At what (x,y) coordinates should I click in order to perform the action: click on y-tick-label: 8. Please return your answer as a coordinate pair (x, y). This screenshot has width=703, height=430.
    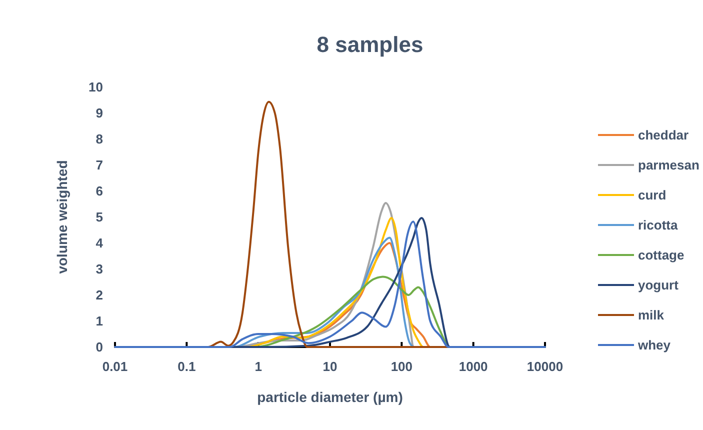
    Looking at the image, I should click on (99, 139).